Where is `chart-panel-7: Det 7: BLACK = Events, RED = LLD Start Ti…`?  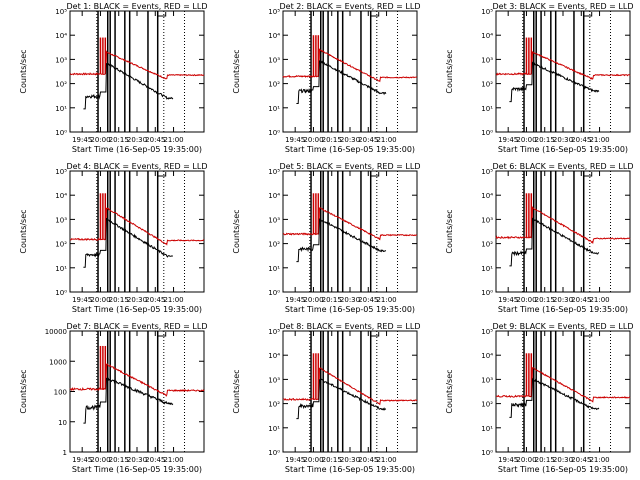
chart-panel-7: Det 7: BLACK = Events, RED = LLD Start Ti… is located at coordinates (113, 398).